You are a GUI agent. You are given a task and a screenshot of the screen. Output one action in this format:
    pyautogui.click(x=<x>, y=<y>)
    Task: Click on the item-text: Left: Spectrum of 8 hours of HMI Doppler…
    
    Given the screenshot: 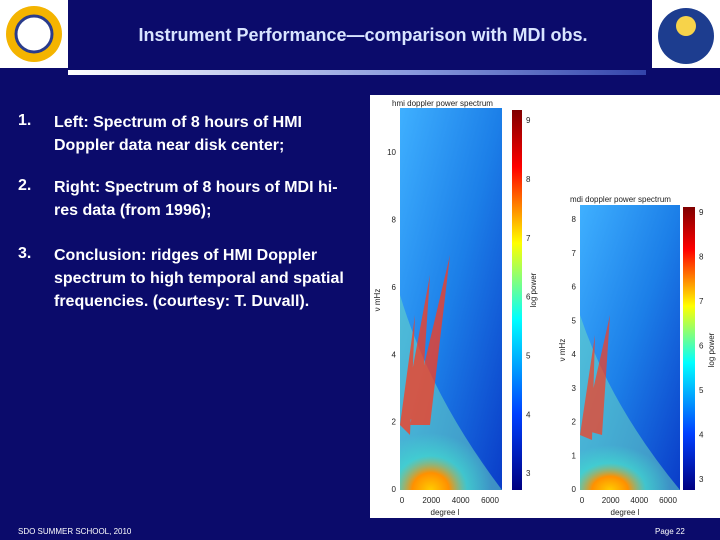 What is the action you would take?
    pyautogui.click(x=178, y=134)
    